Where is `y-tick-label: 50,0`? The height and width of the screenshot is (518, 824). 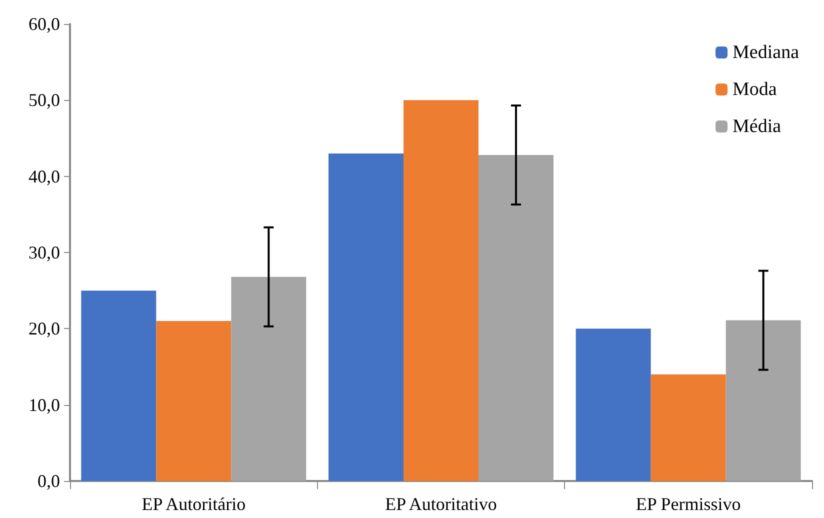 y-tick-label: 50,0 is located at coordinates (44, 100).